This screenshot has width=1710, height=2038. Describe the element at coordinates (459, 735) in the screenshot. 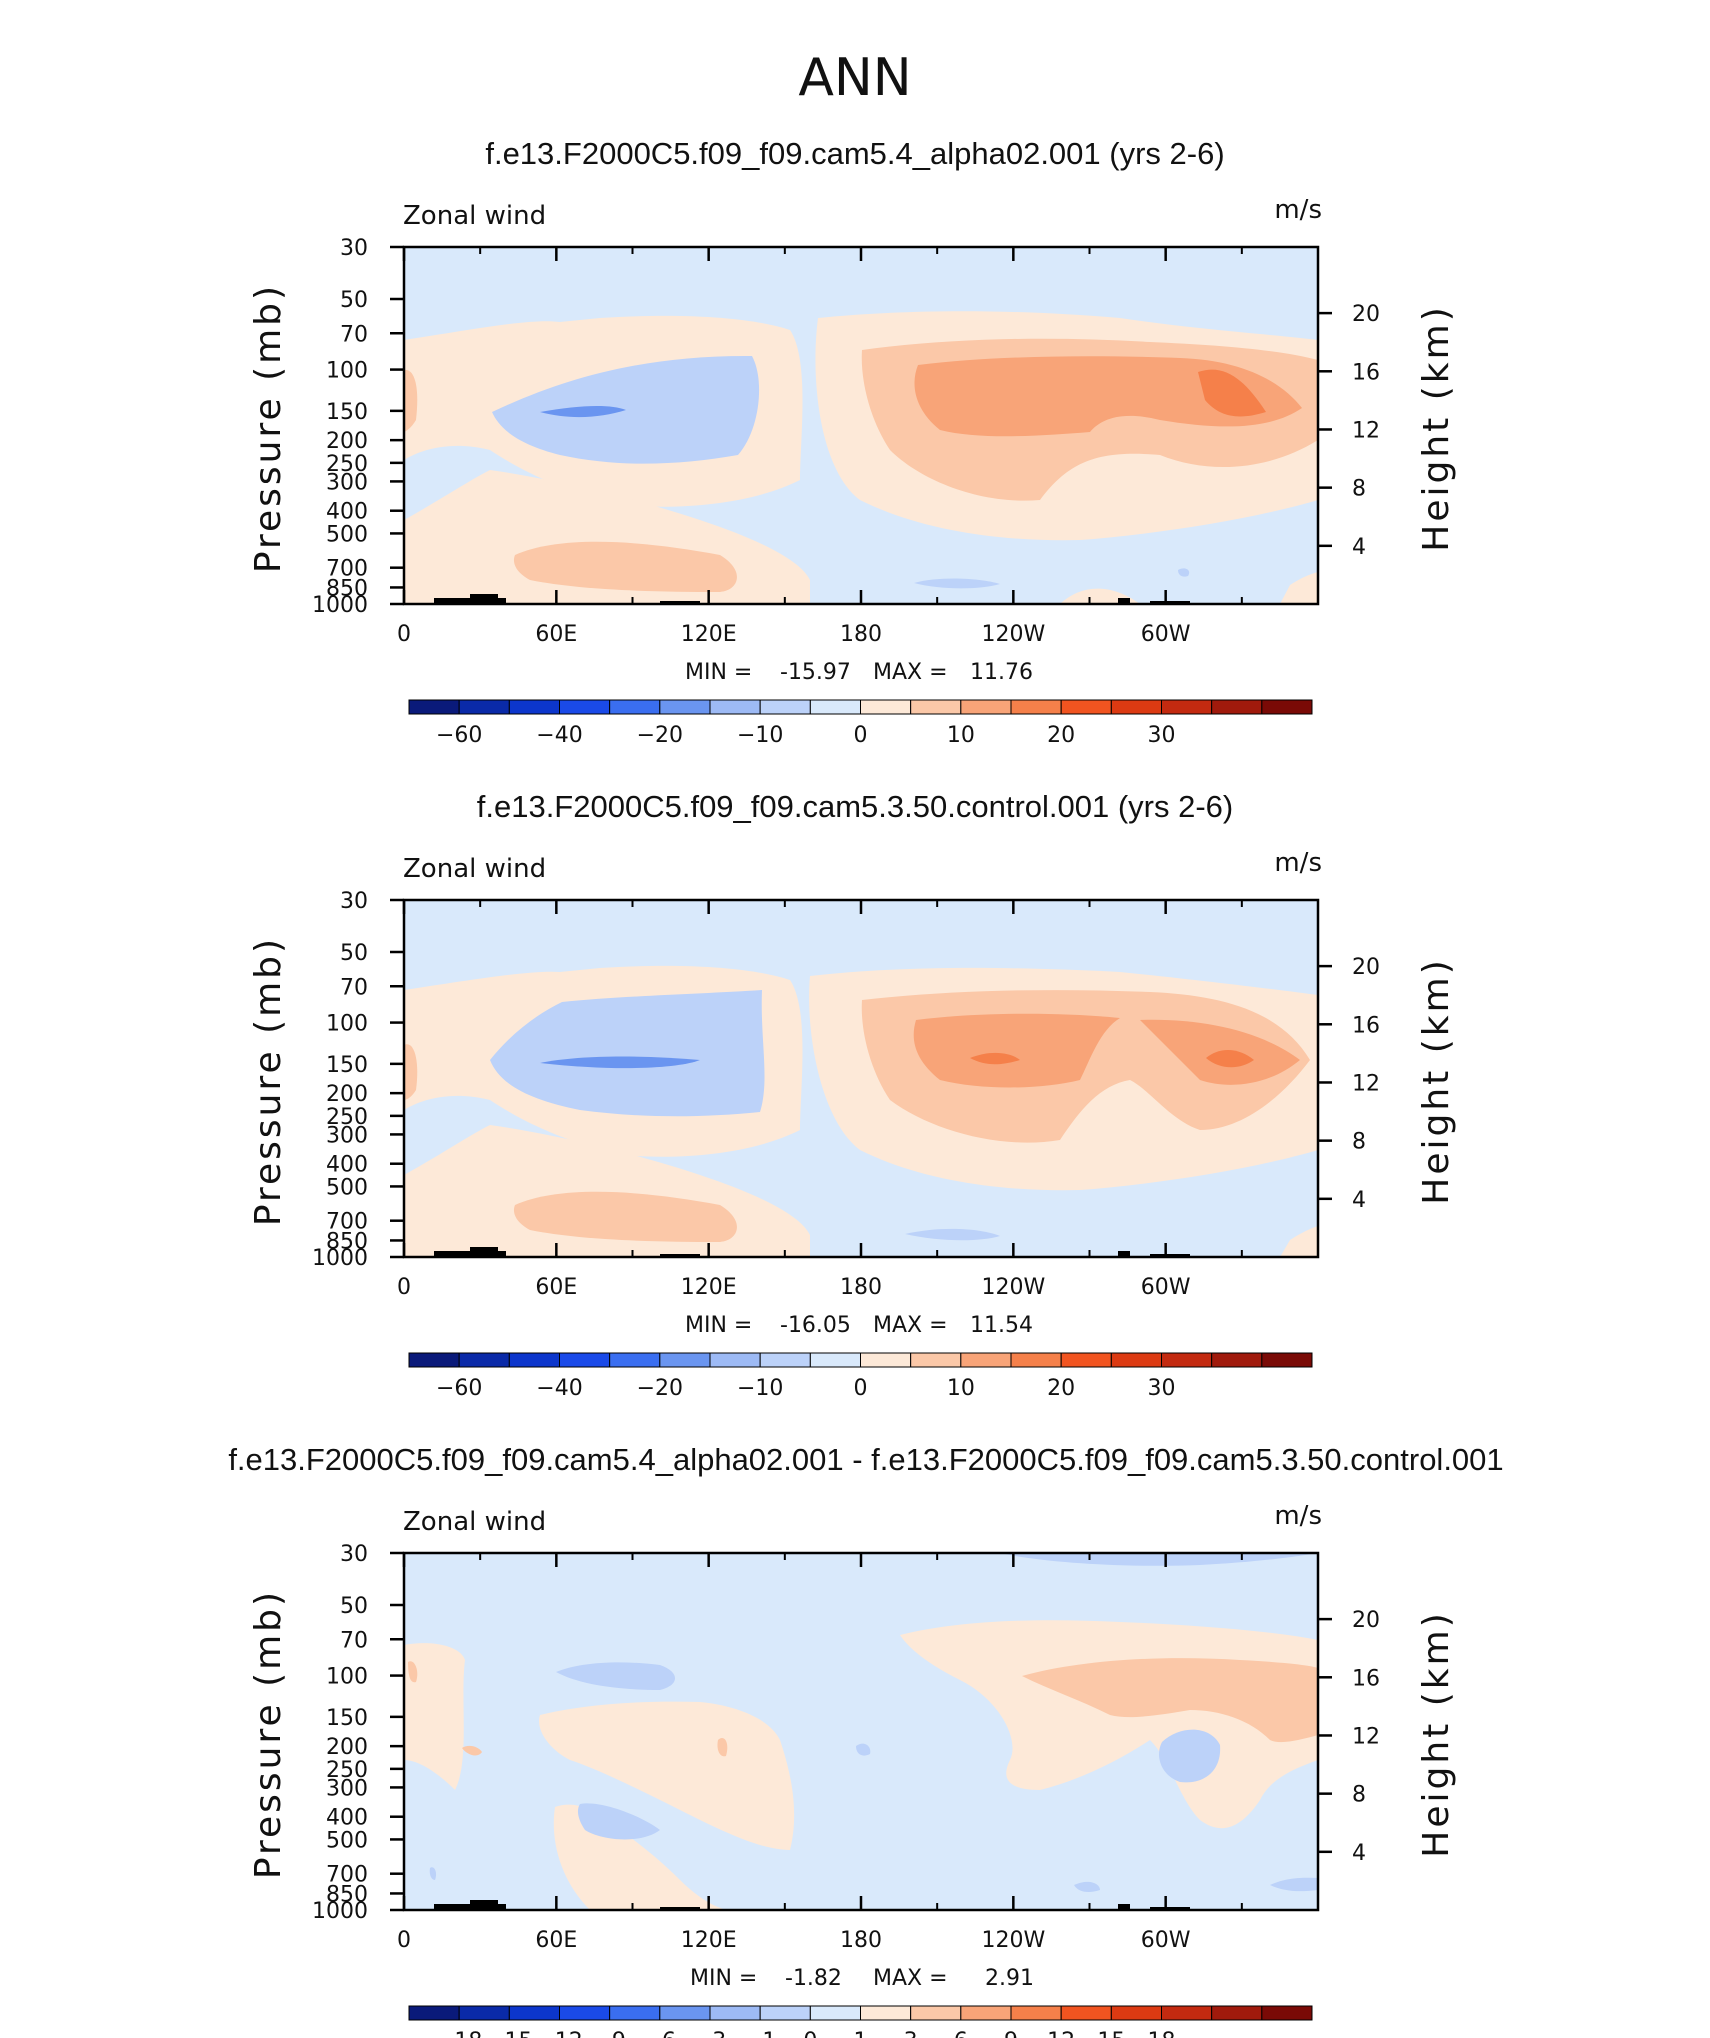

I see `colorbar-label: −60` at that location.